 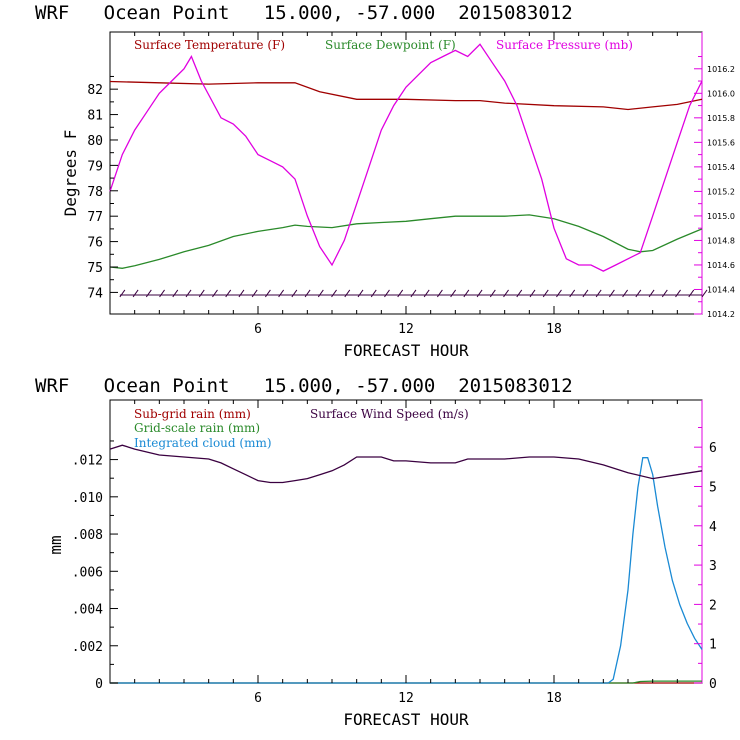 What do you see at coordinates (389, 414) in the screenshot?
I see `legend-surface-wind-speed: Surface Wind Speed (m/s)` at bounding box center [389, 414].